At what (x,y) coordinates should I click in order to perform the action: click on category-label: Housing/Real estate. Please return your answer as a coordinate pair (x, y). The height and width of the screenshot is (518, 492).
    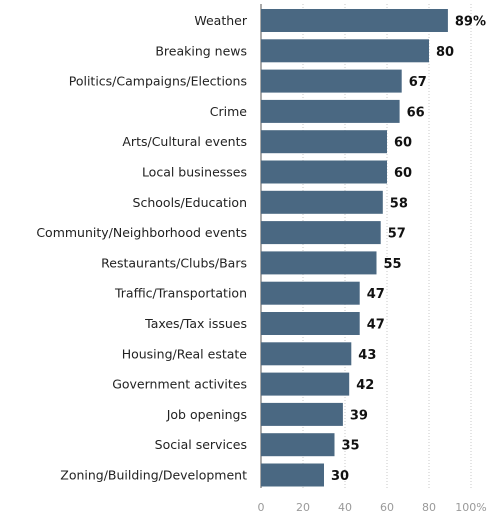
    Looking at the image, I should click on (185, 353).